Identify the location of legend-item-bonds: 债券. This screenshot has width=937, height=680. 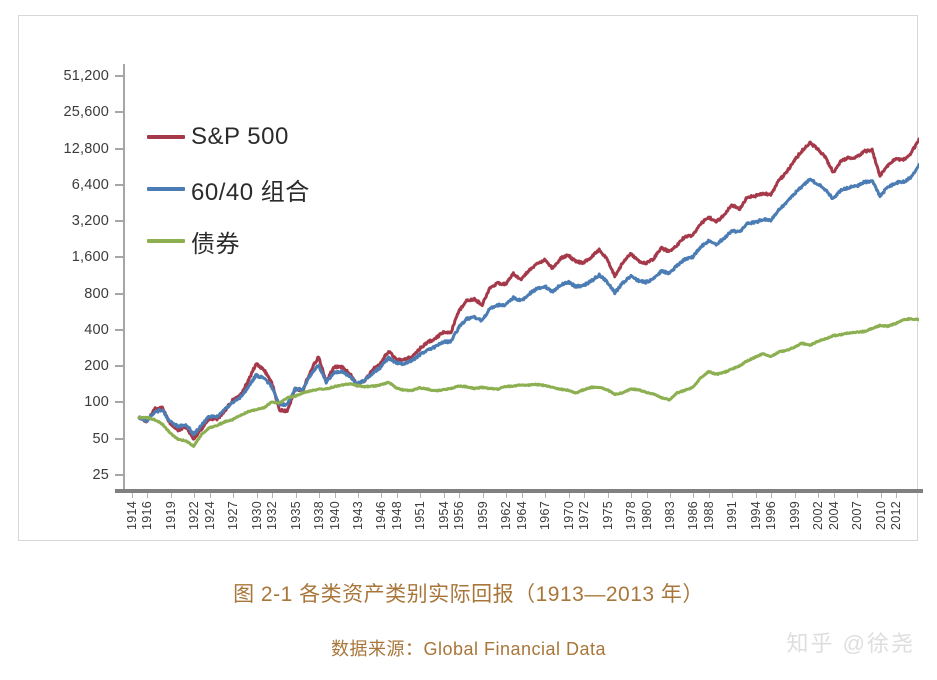
(228, 241).